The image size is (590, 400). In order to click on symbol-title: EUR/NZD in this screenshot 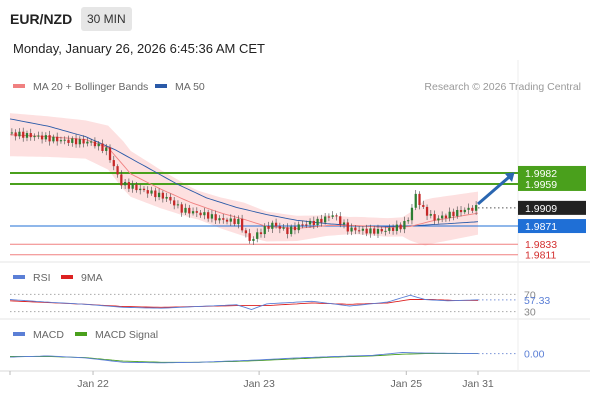, I will do `click(41, 19)`.